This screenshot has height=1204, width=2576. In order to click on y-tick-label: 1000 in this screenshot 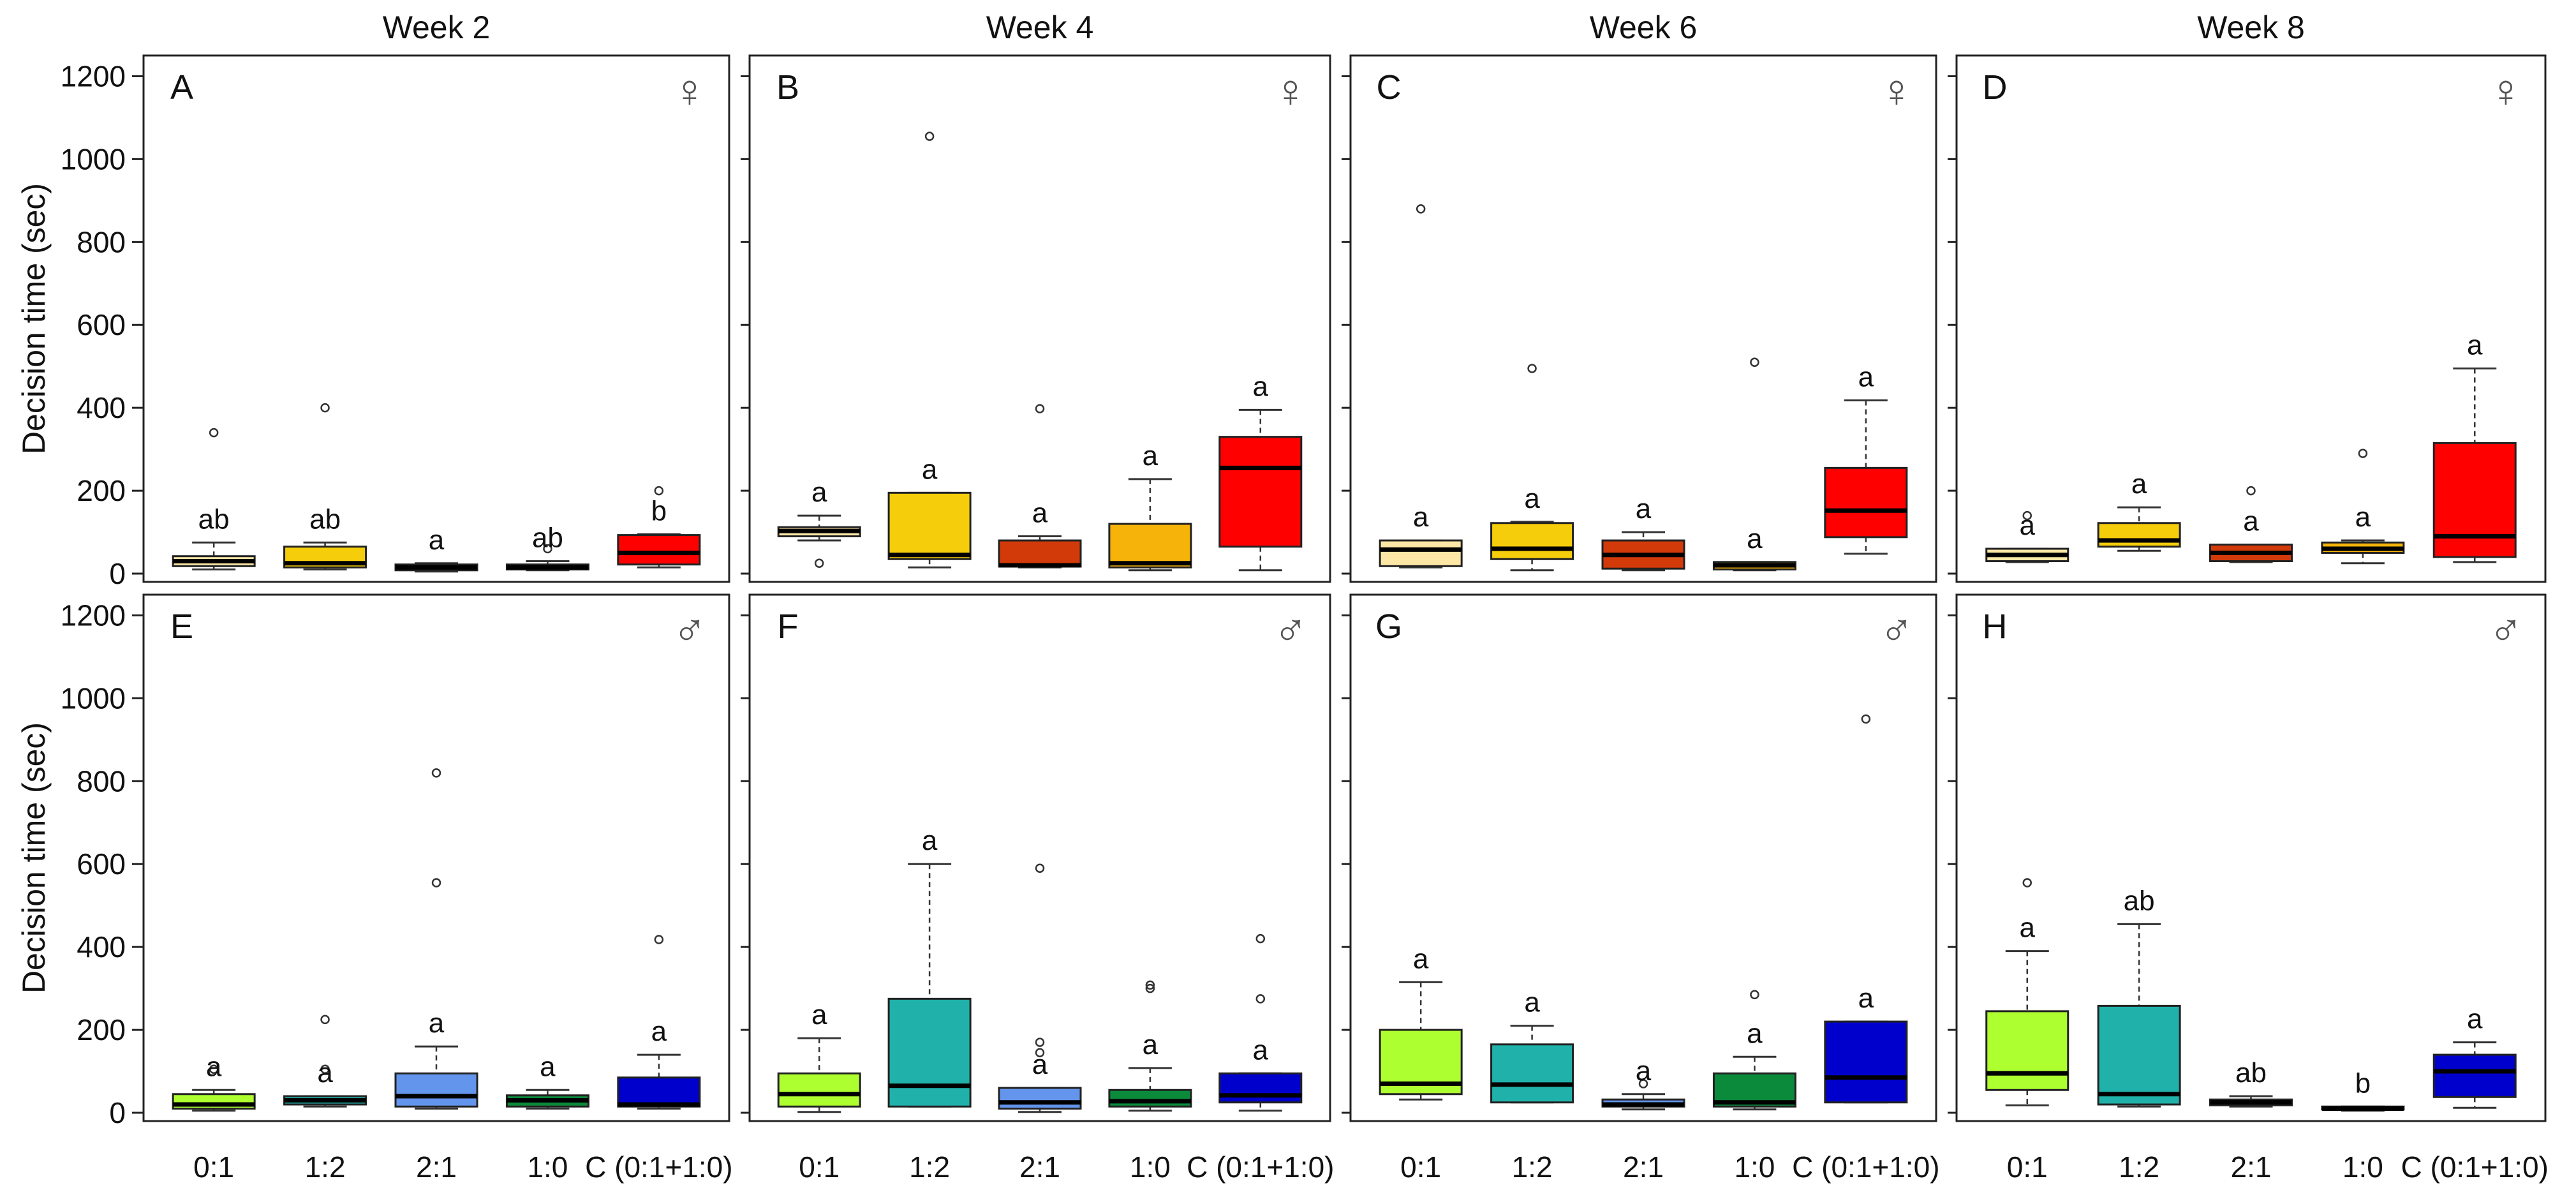, I will do `click(93, 158)`.